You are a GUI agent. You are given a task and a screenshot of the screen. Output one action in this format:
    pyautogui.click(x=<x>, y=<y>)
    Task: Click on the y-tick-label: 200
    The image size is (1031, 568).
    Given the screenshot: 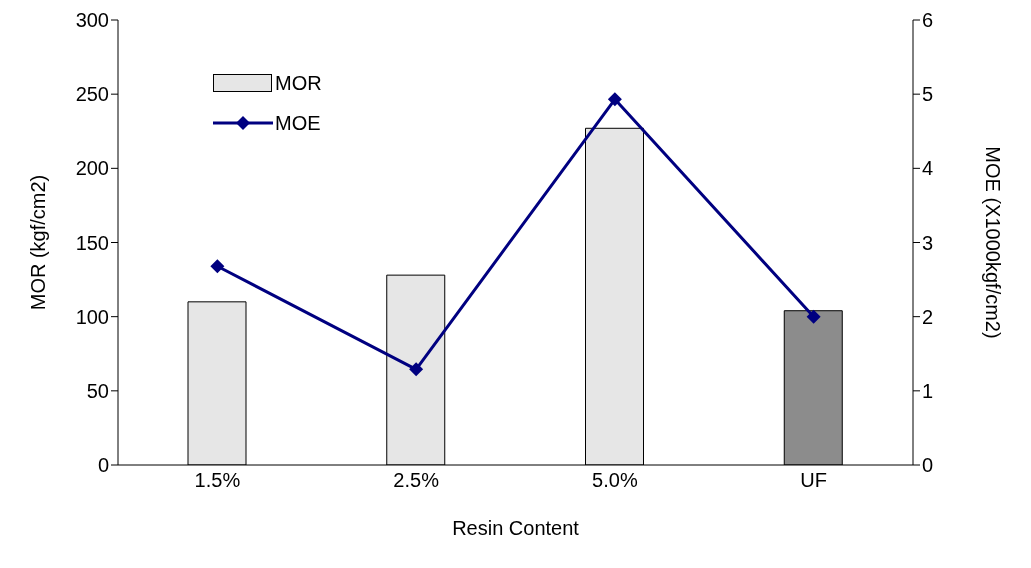 What is the action you would take?
    pyautogui.click(x=92, y=168)
    